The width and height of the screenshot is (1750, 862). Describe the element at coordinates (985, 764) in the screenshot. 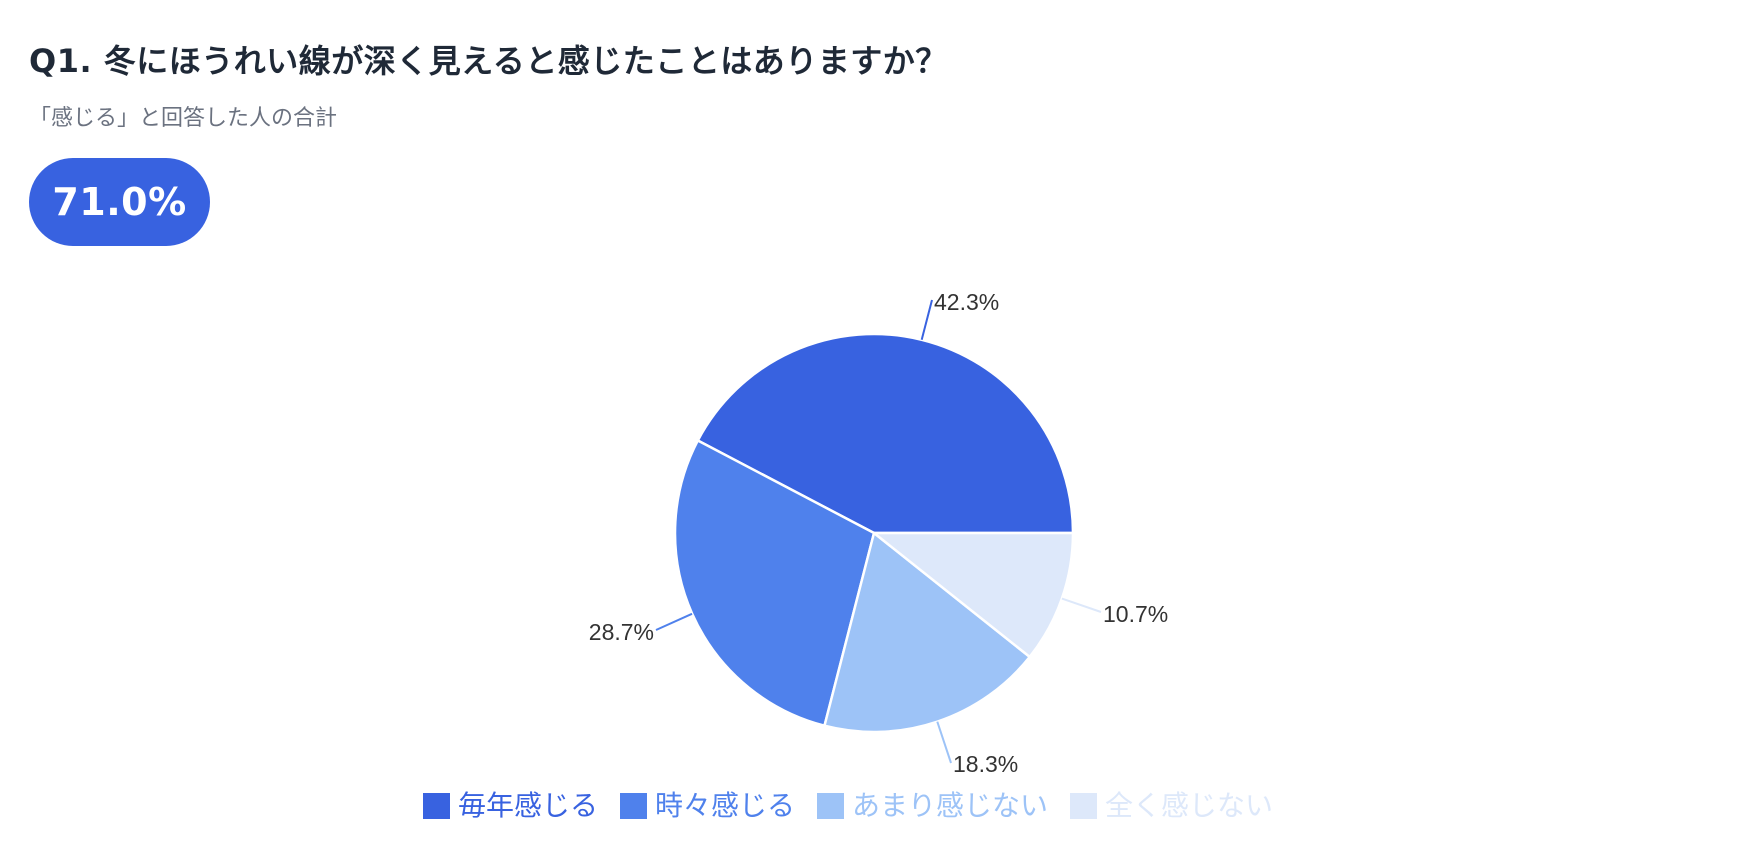

I see `data-label-rarely: 18.3%` at that location.